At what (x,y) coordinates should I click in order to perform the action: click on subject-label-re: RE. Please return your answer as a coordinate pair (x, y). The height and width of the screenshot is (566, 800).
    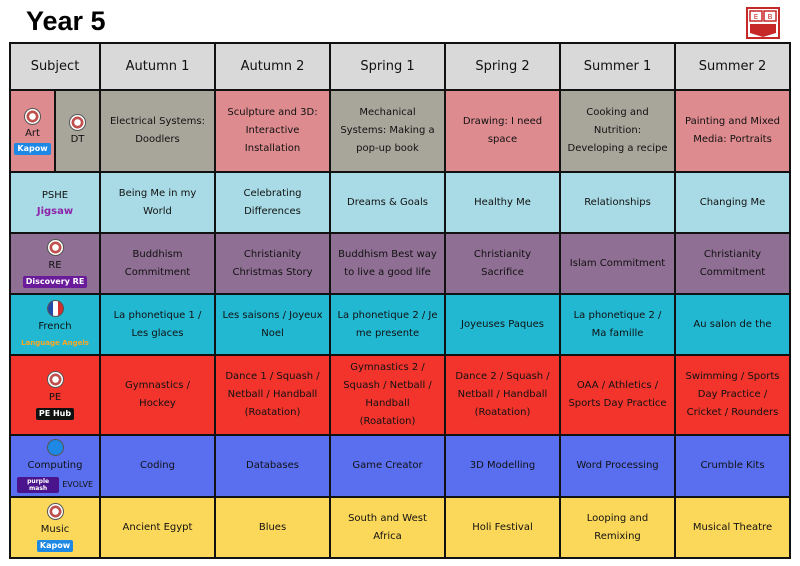
    Looking at the image, I should click on (55, 265).